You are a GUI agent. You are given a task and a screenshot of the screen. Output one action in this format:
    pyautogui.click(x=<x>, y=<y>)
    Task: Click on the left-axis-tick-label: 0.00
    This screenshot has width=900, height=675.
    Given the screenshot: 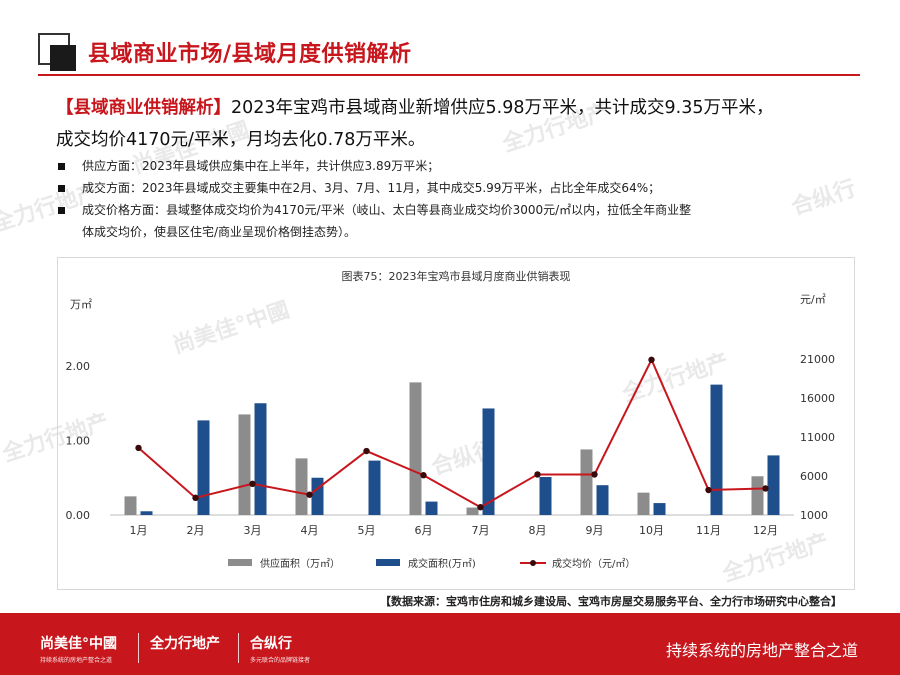 What is the action you would take?
    pyautogui.click(x=78, y=515)
    